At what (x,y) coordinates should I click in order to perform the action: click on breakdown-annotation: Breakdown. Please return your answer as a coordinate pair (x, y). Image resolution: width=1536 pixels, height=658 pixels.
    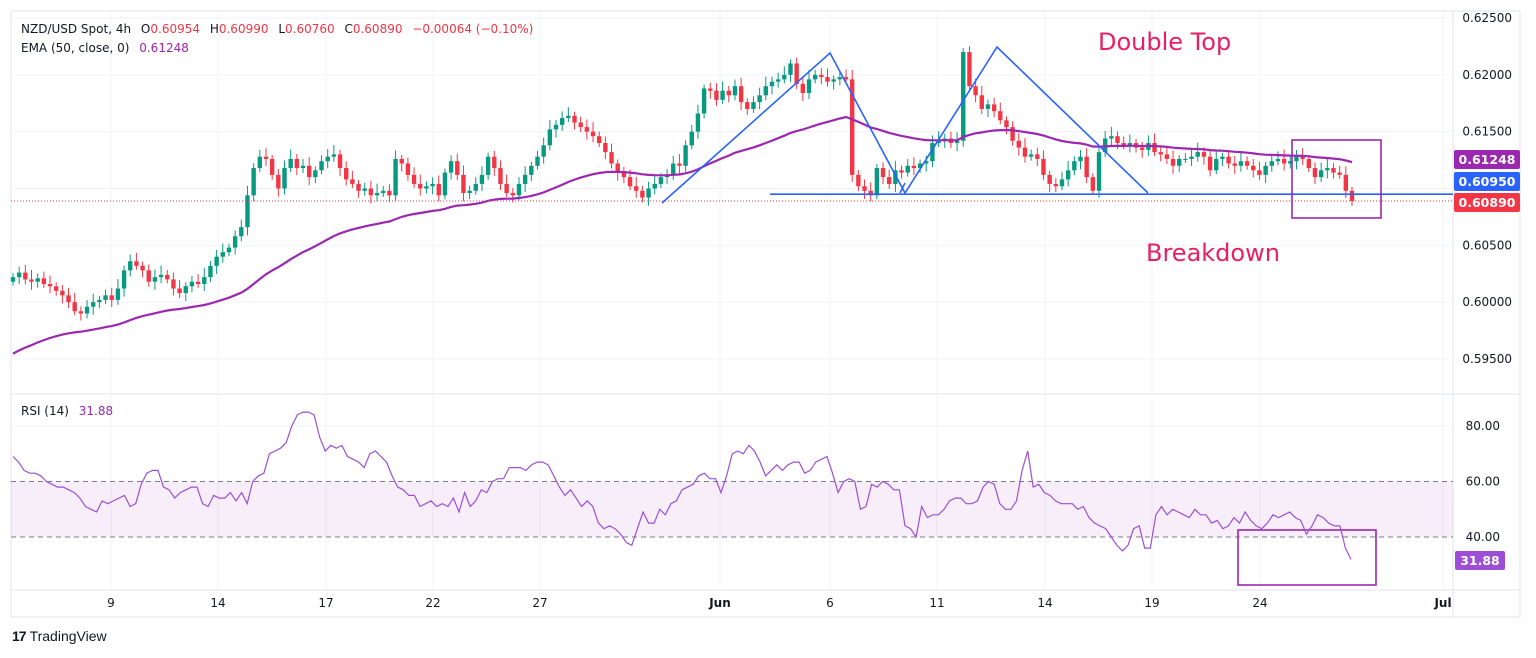
    Looking at the image, I should click on (1213, 253).